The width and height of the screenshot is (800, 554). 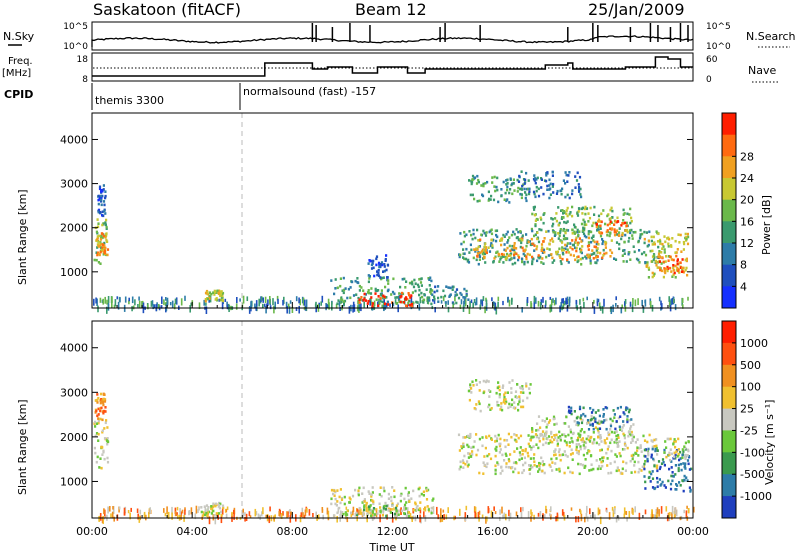 What do you see at coordinates (392, 41) in the screenshot?
I see `nsky-trace` at bounding box center [392, 41].